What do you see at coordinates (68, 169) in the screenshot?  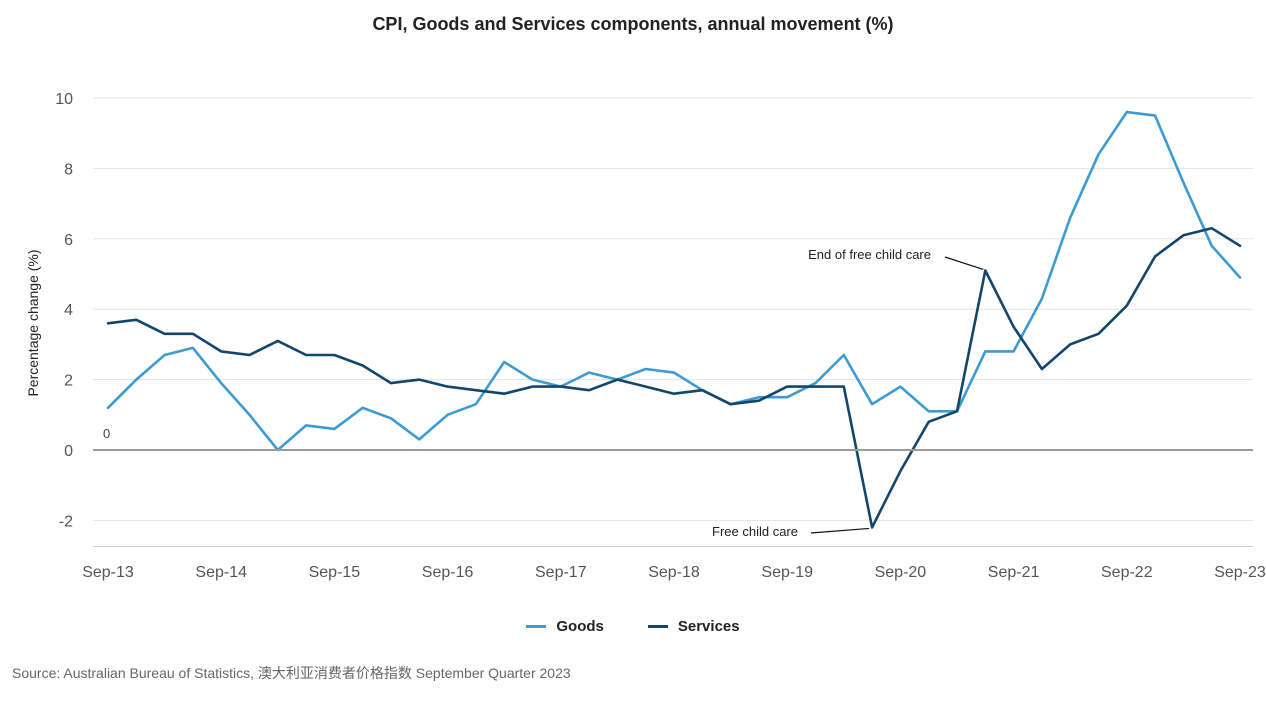 I see `y-tick-label: 8` at bounding box center [68, 169].